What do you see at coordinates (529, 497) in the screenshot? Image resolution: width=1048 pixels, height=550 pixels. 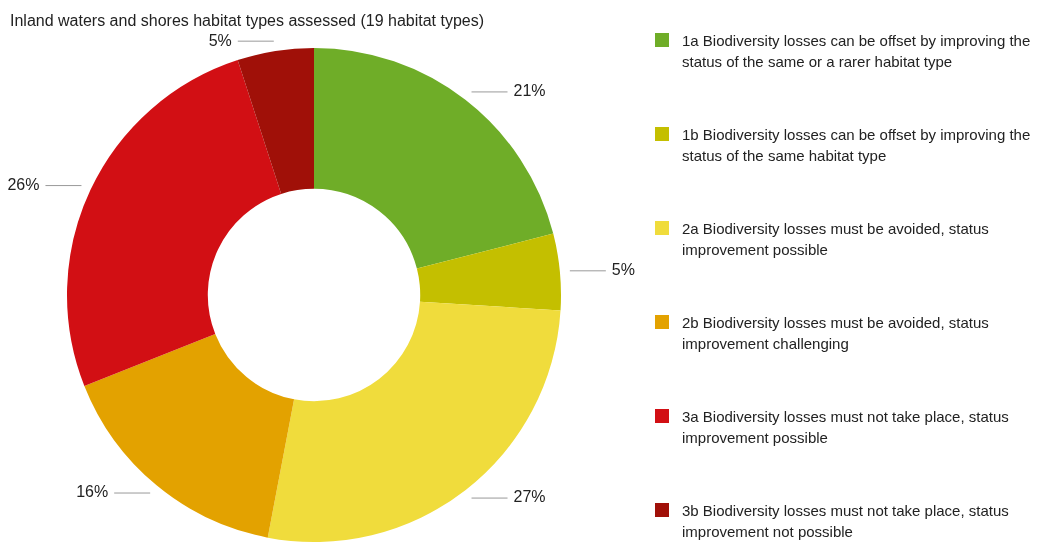 I see `data-label: 27%` at bounding box center [529, 497].